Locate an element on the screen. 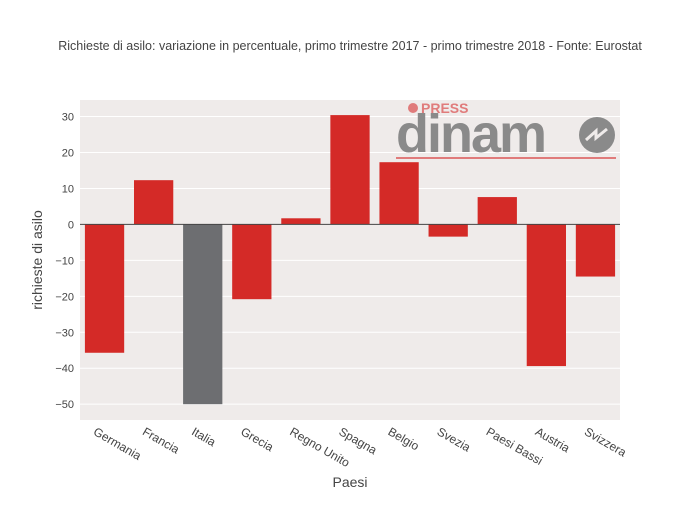 The width and height of the screenshot is (700, 505). y-tick-label: −30 is located at coordinates (64, 333).